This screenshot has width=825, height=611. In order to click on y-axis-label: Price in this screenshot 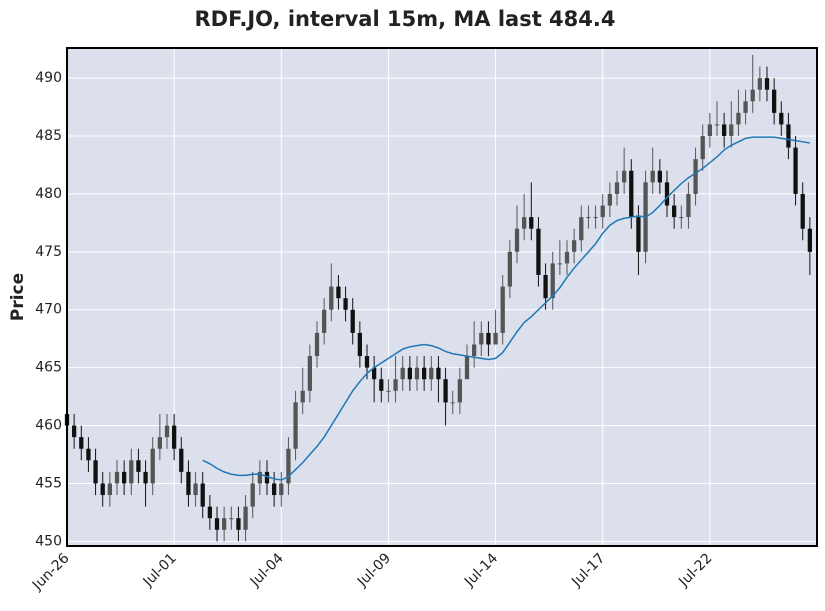, I will do `click(18, 297)`.